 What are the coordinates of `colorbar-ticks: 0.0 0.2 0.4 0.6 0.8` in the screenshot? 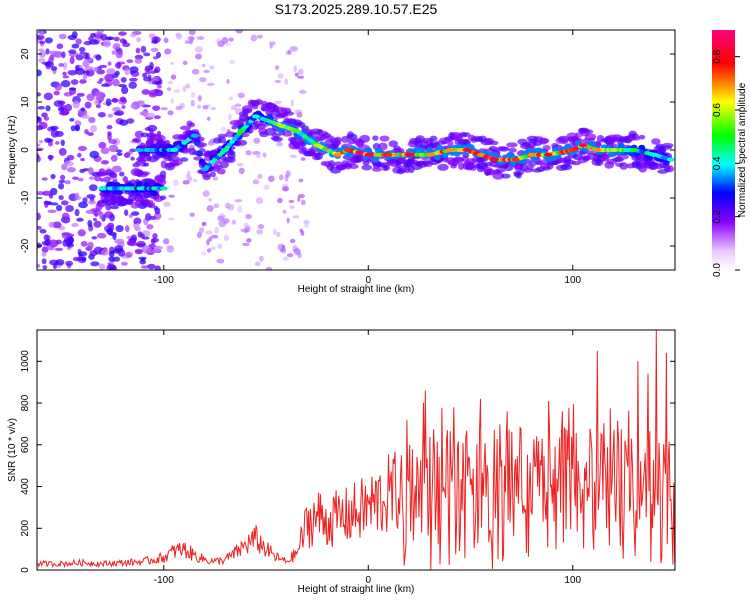 It's located at (726, 163).